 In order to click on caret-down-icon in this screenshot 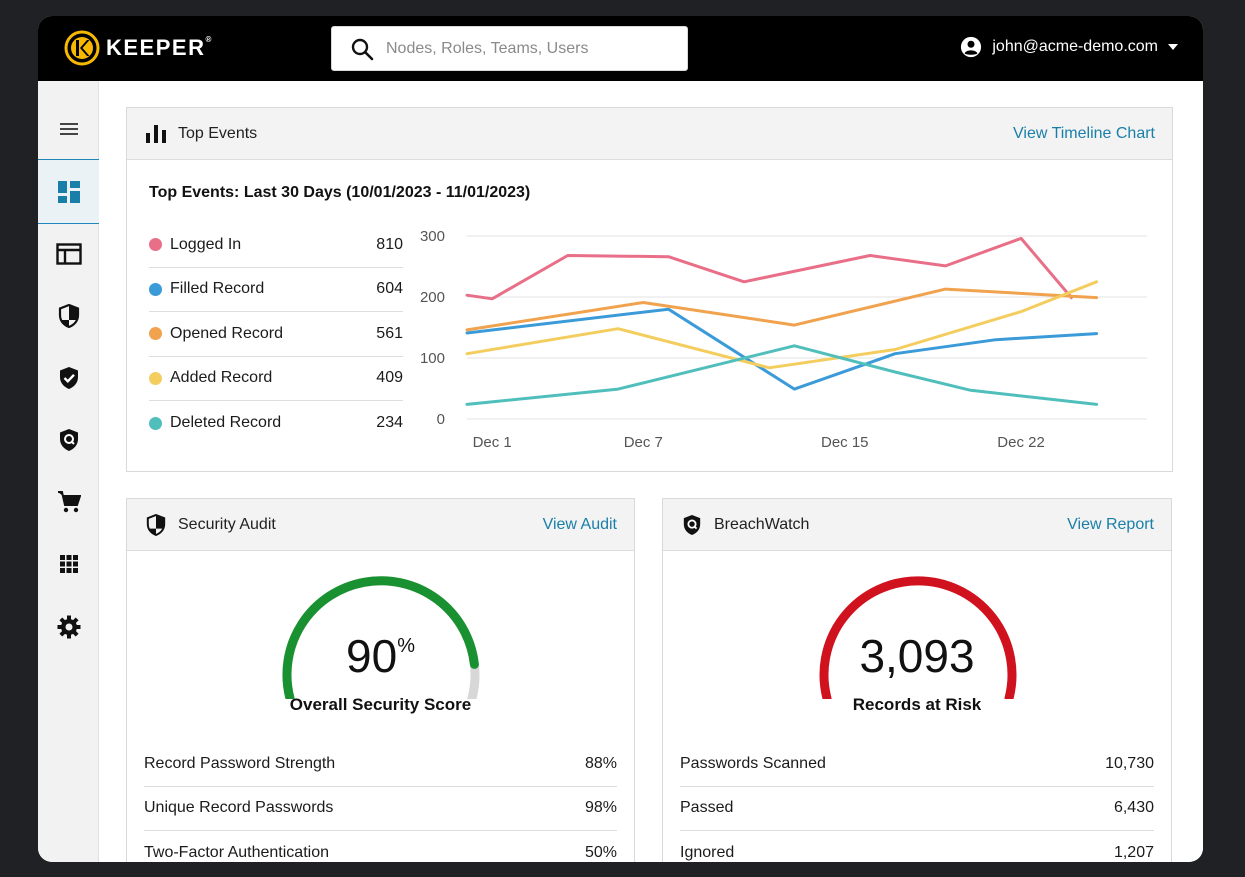, I will do `click(1173, 47)`.